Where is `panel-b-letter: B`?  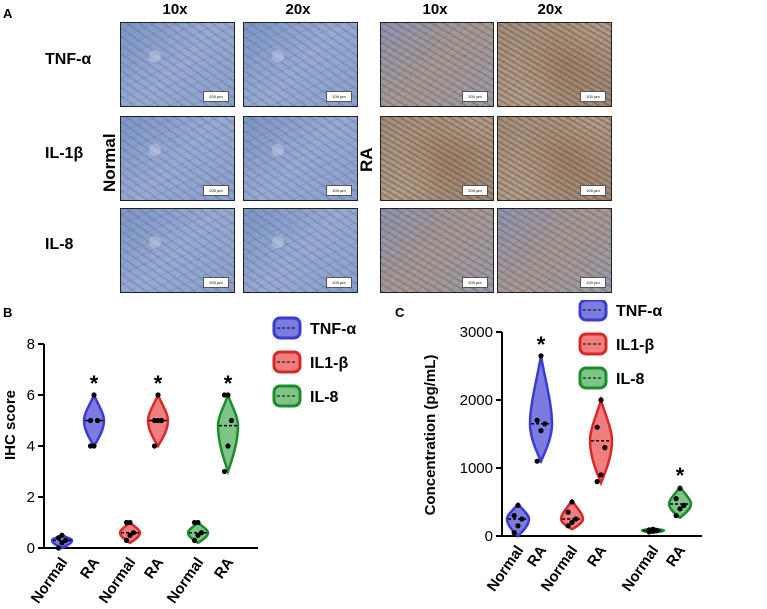 panel-b-letter: B is located at coordinates (8, 312).